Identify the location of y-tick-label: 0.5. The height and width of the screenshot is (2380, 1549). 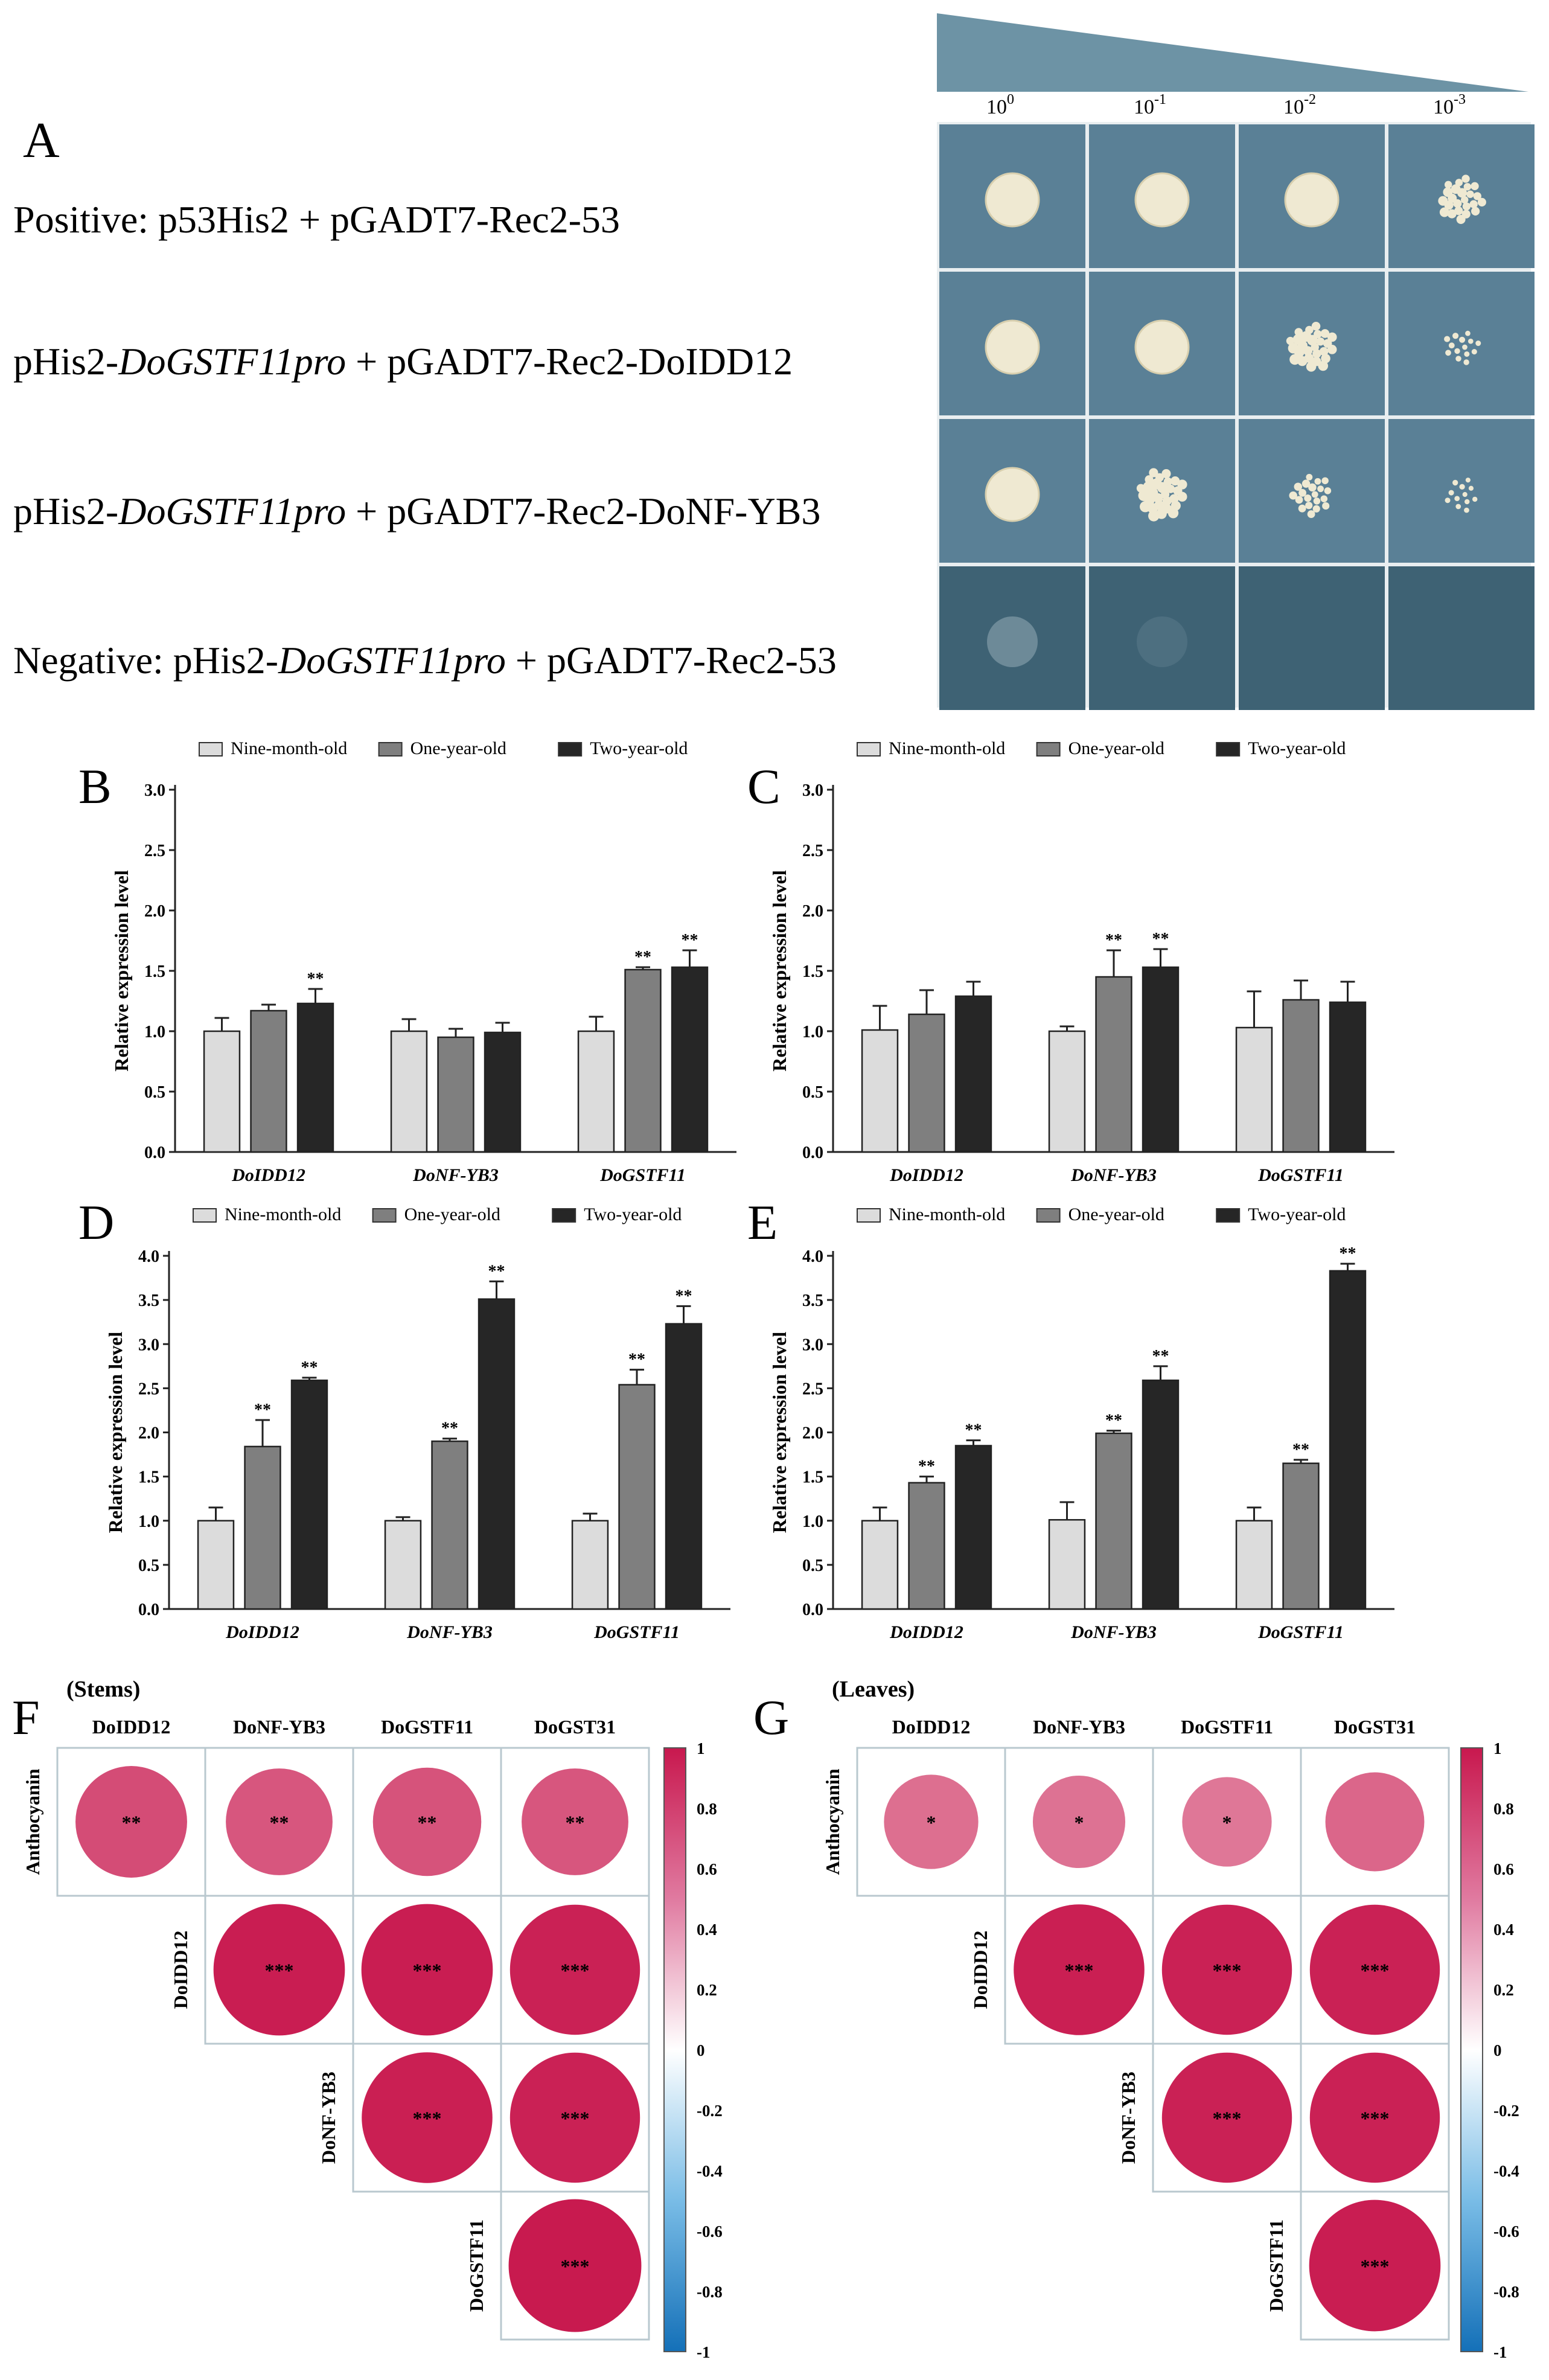
(813, 1092).